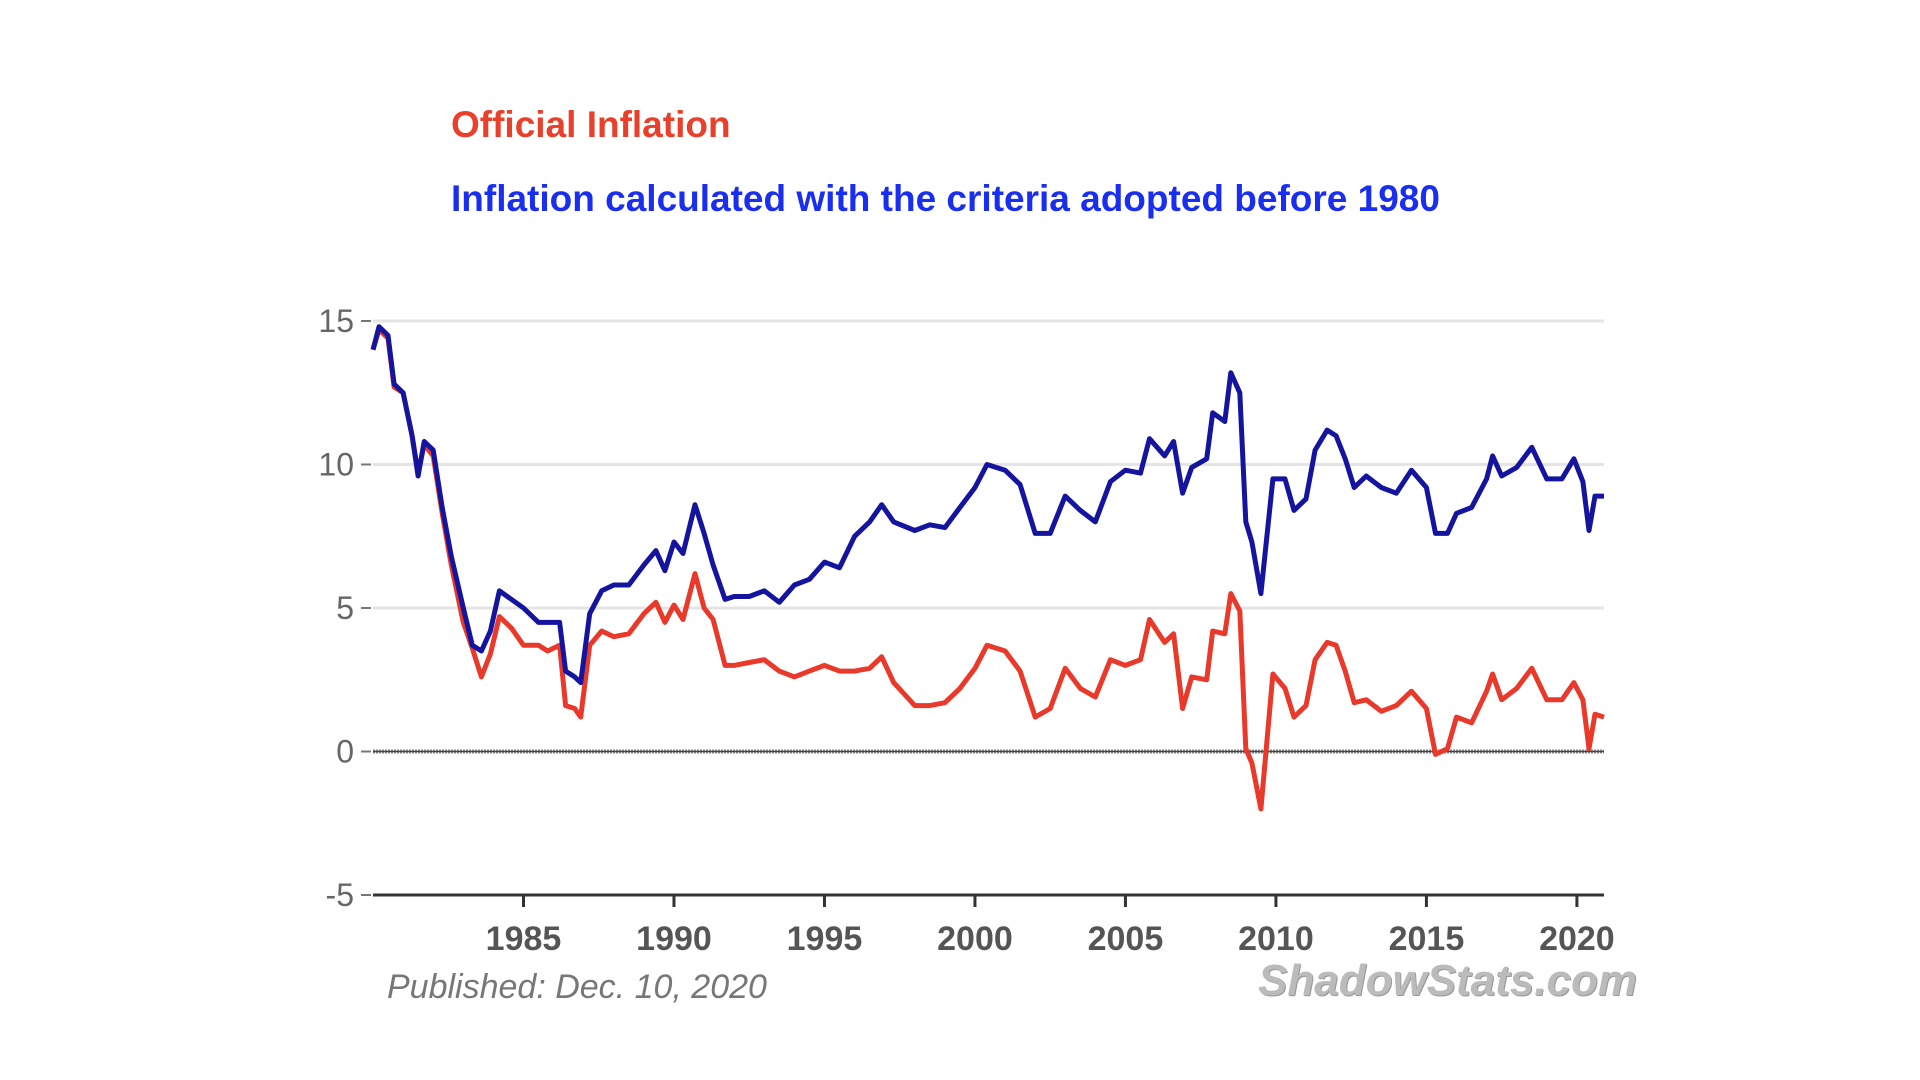 The image size is (1920, 1080). I want to click on x-tick-label: 2000, so click(975, 939).